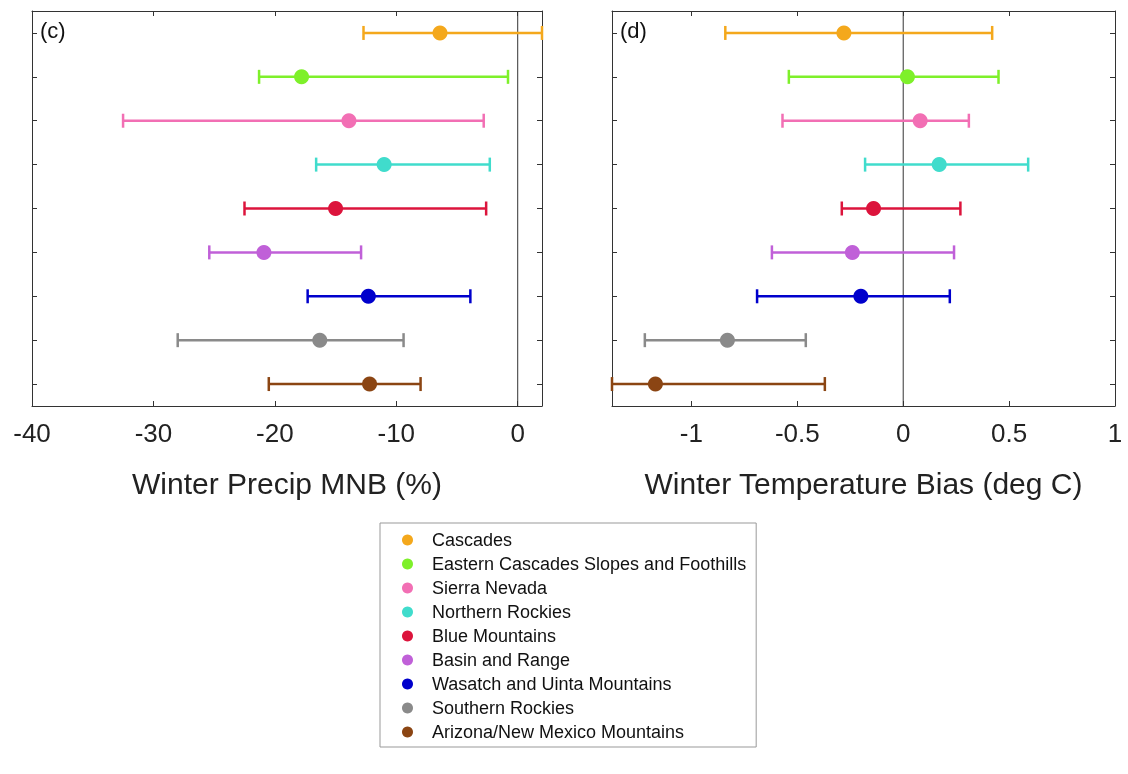  Describe the element at coordinates (502, 612) in the screenshot. I see `legend-label: Northern Rockies` at that location.